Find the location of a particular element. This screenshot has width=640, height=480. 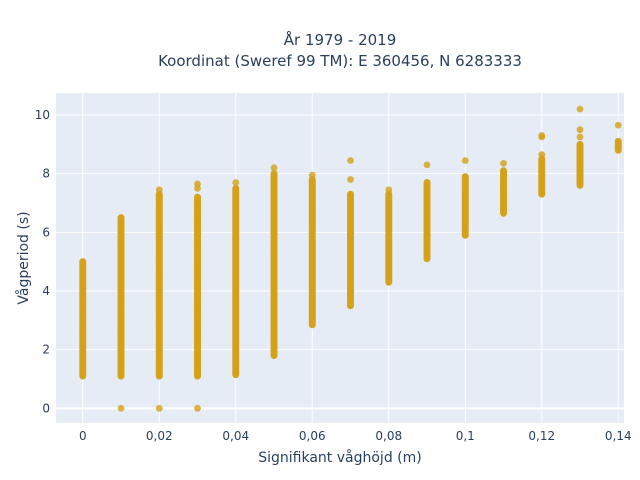

y-tick-label: 2 is located at coordinates (46, 350).